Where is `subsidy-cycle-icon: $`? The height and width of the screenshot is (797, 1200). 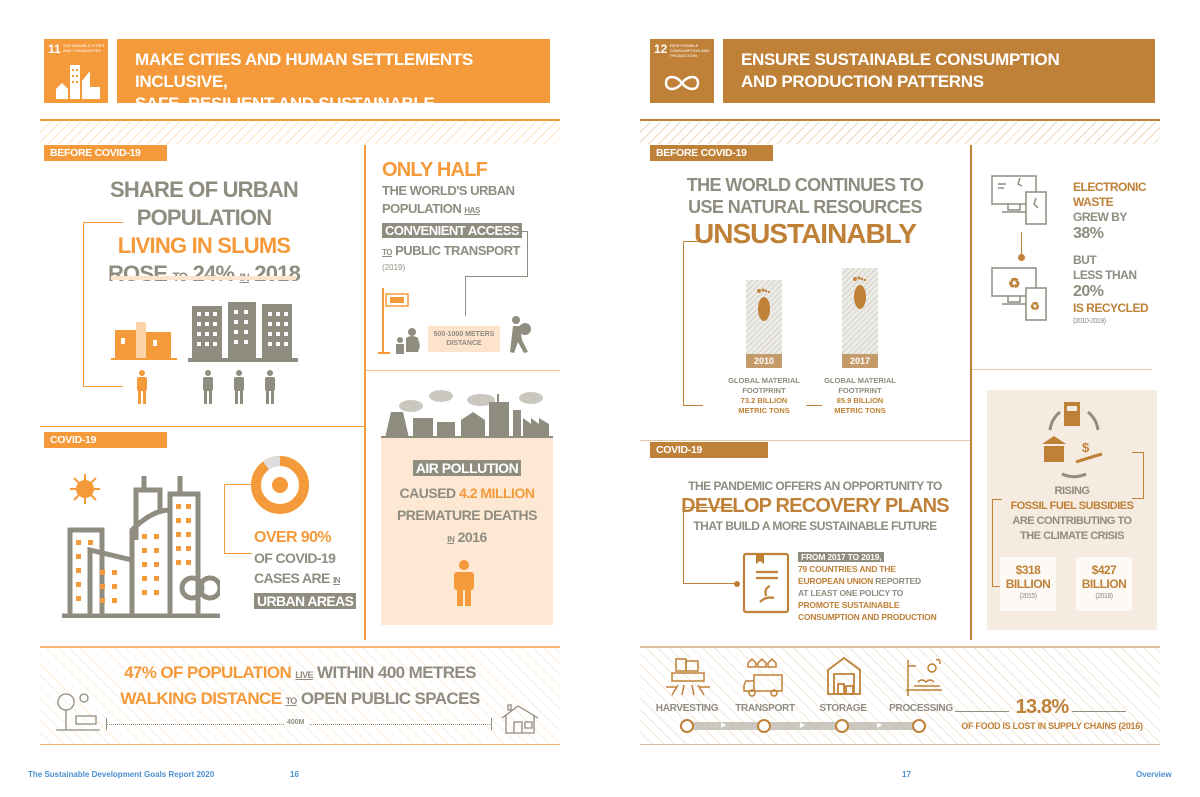
subsidy-cycle-icon: $ is located at coordinates (1072, 440).